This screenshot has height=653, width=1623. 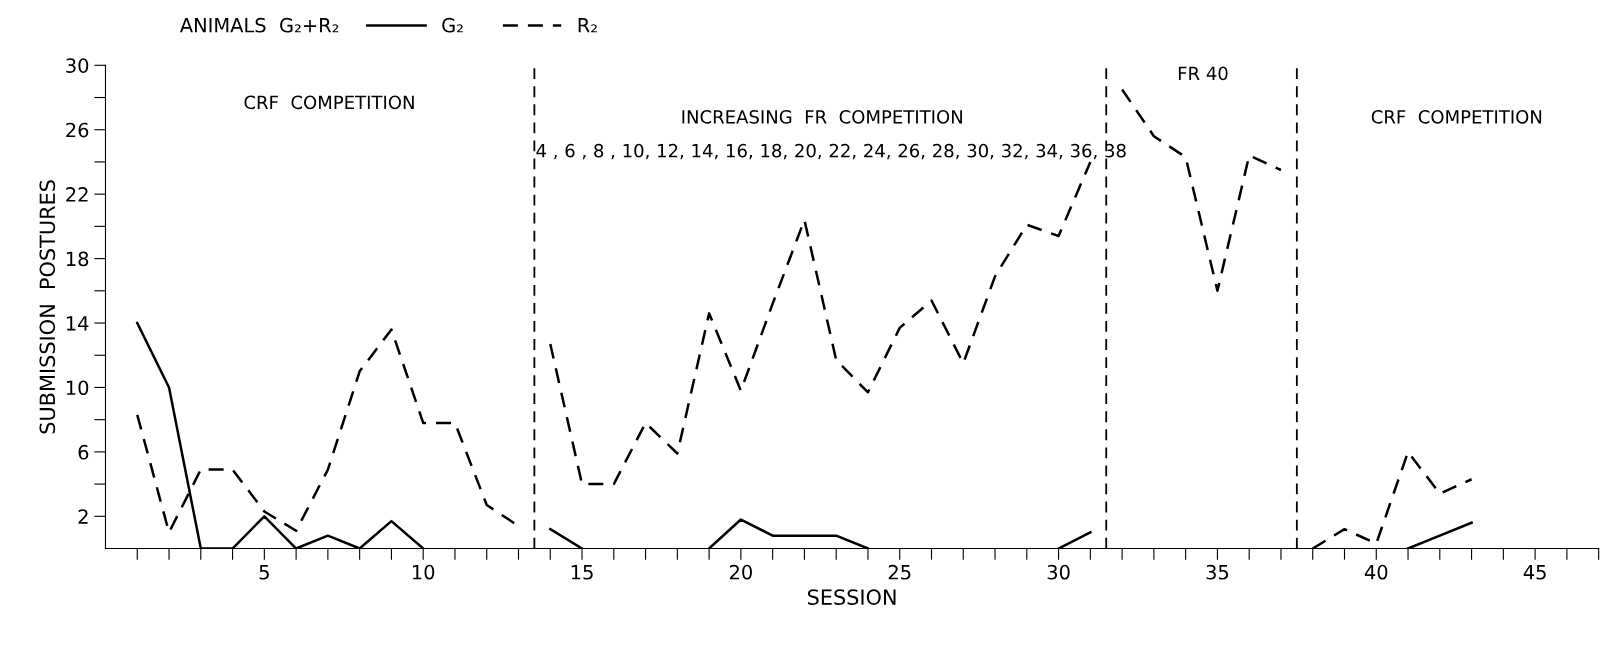 What do you see at coordinates (831, 151) in the screenshot?
I see `annotation: 4 , 6 , 8 , 10, 12, 14, 16, 18, 20, 22, 24, 26, 28, 30, 32, 34, 36, 38` at bounding box center [831, 151].